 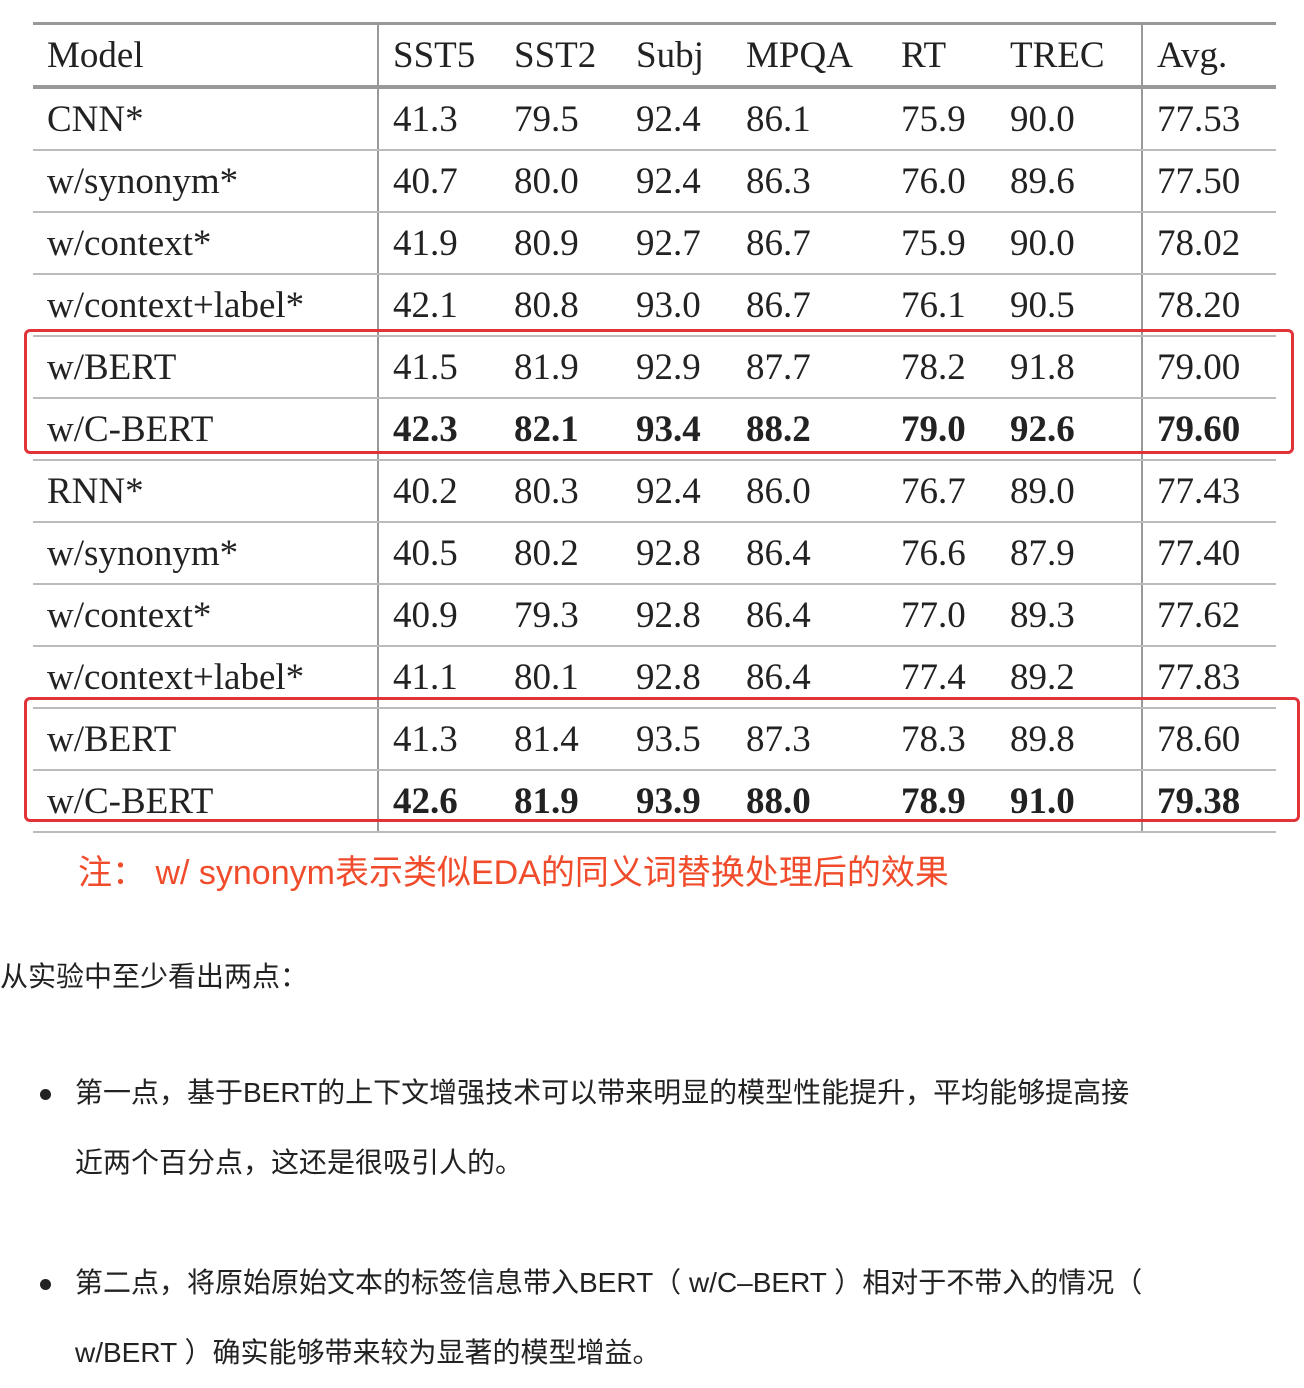 What do you see at coordinates (561, 491) in the screenshot?
I see `score-cell: 80.3` at bounding box center [561, 491].